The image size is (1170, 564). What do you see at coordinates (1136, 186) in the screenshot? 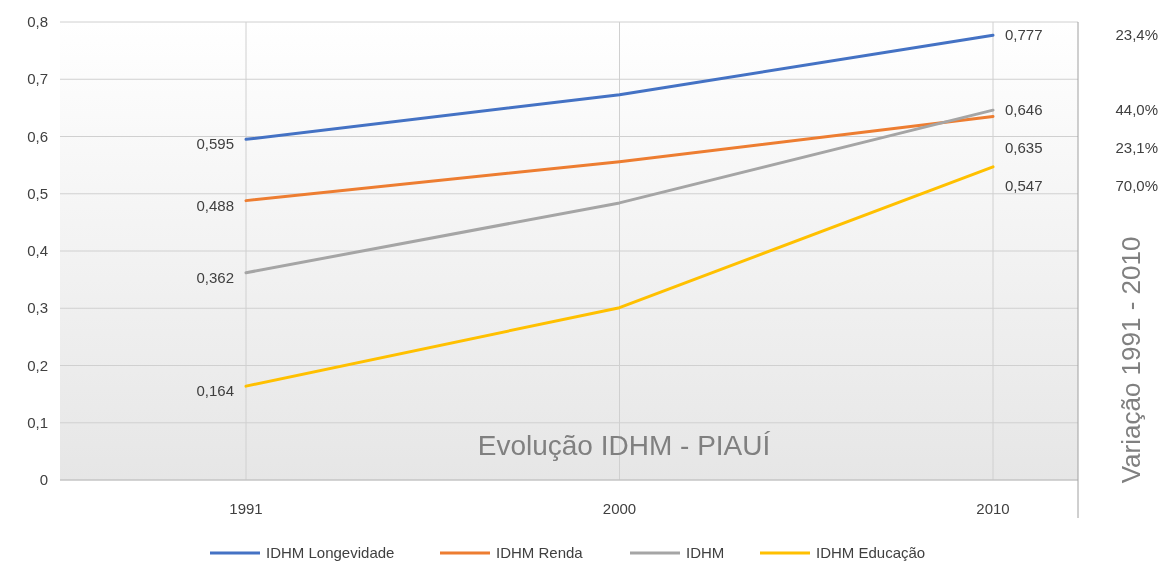
I see `text: 70,0%` at bounding box center [1136, 186].